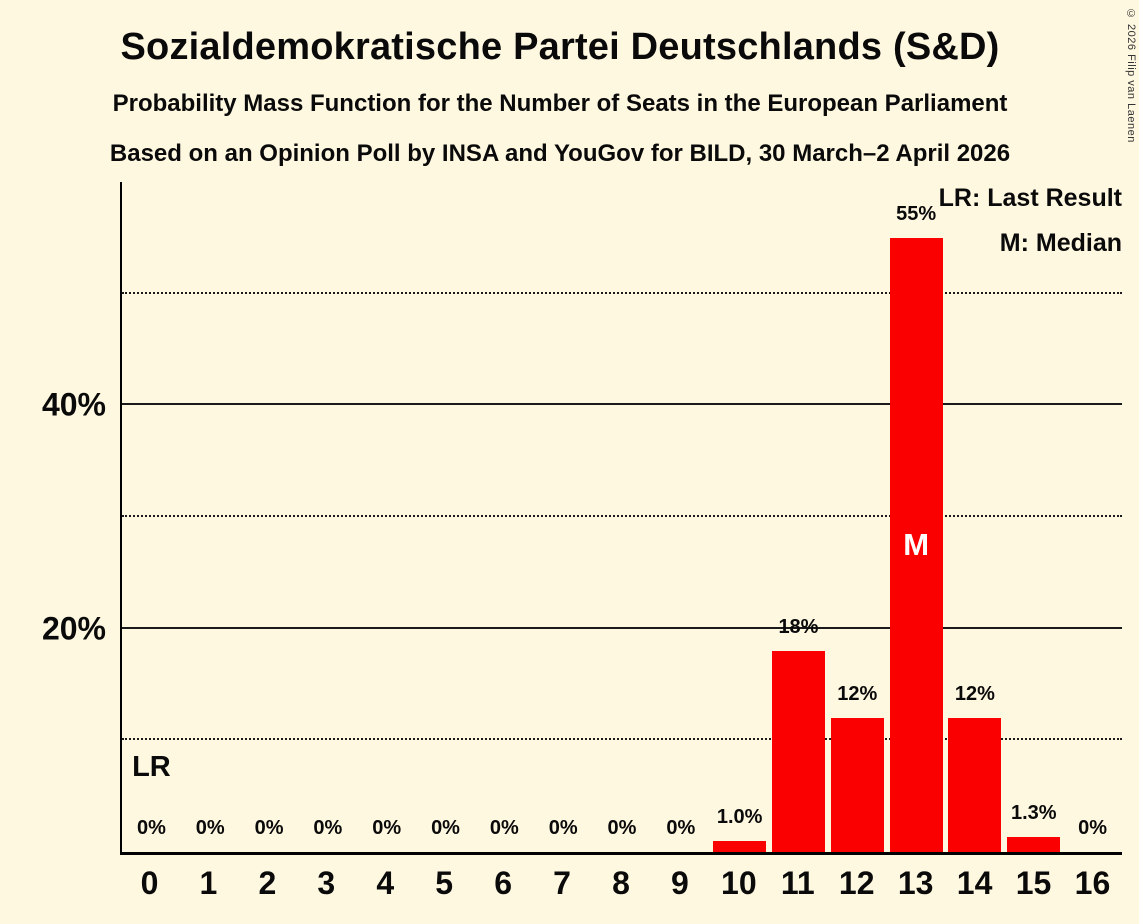 This screenshot has width=1139, height=924. What do you see at coordinates (503, 883) in the screenshot?
I see `x-axis-tick-label: 6` at bounding box center [503, 883].